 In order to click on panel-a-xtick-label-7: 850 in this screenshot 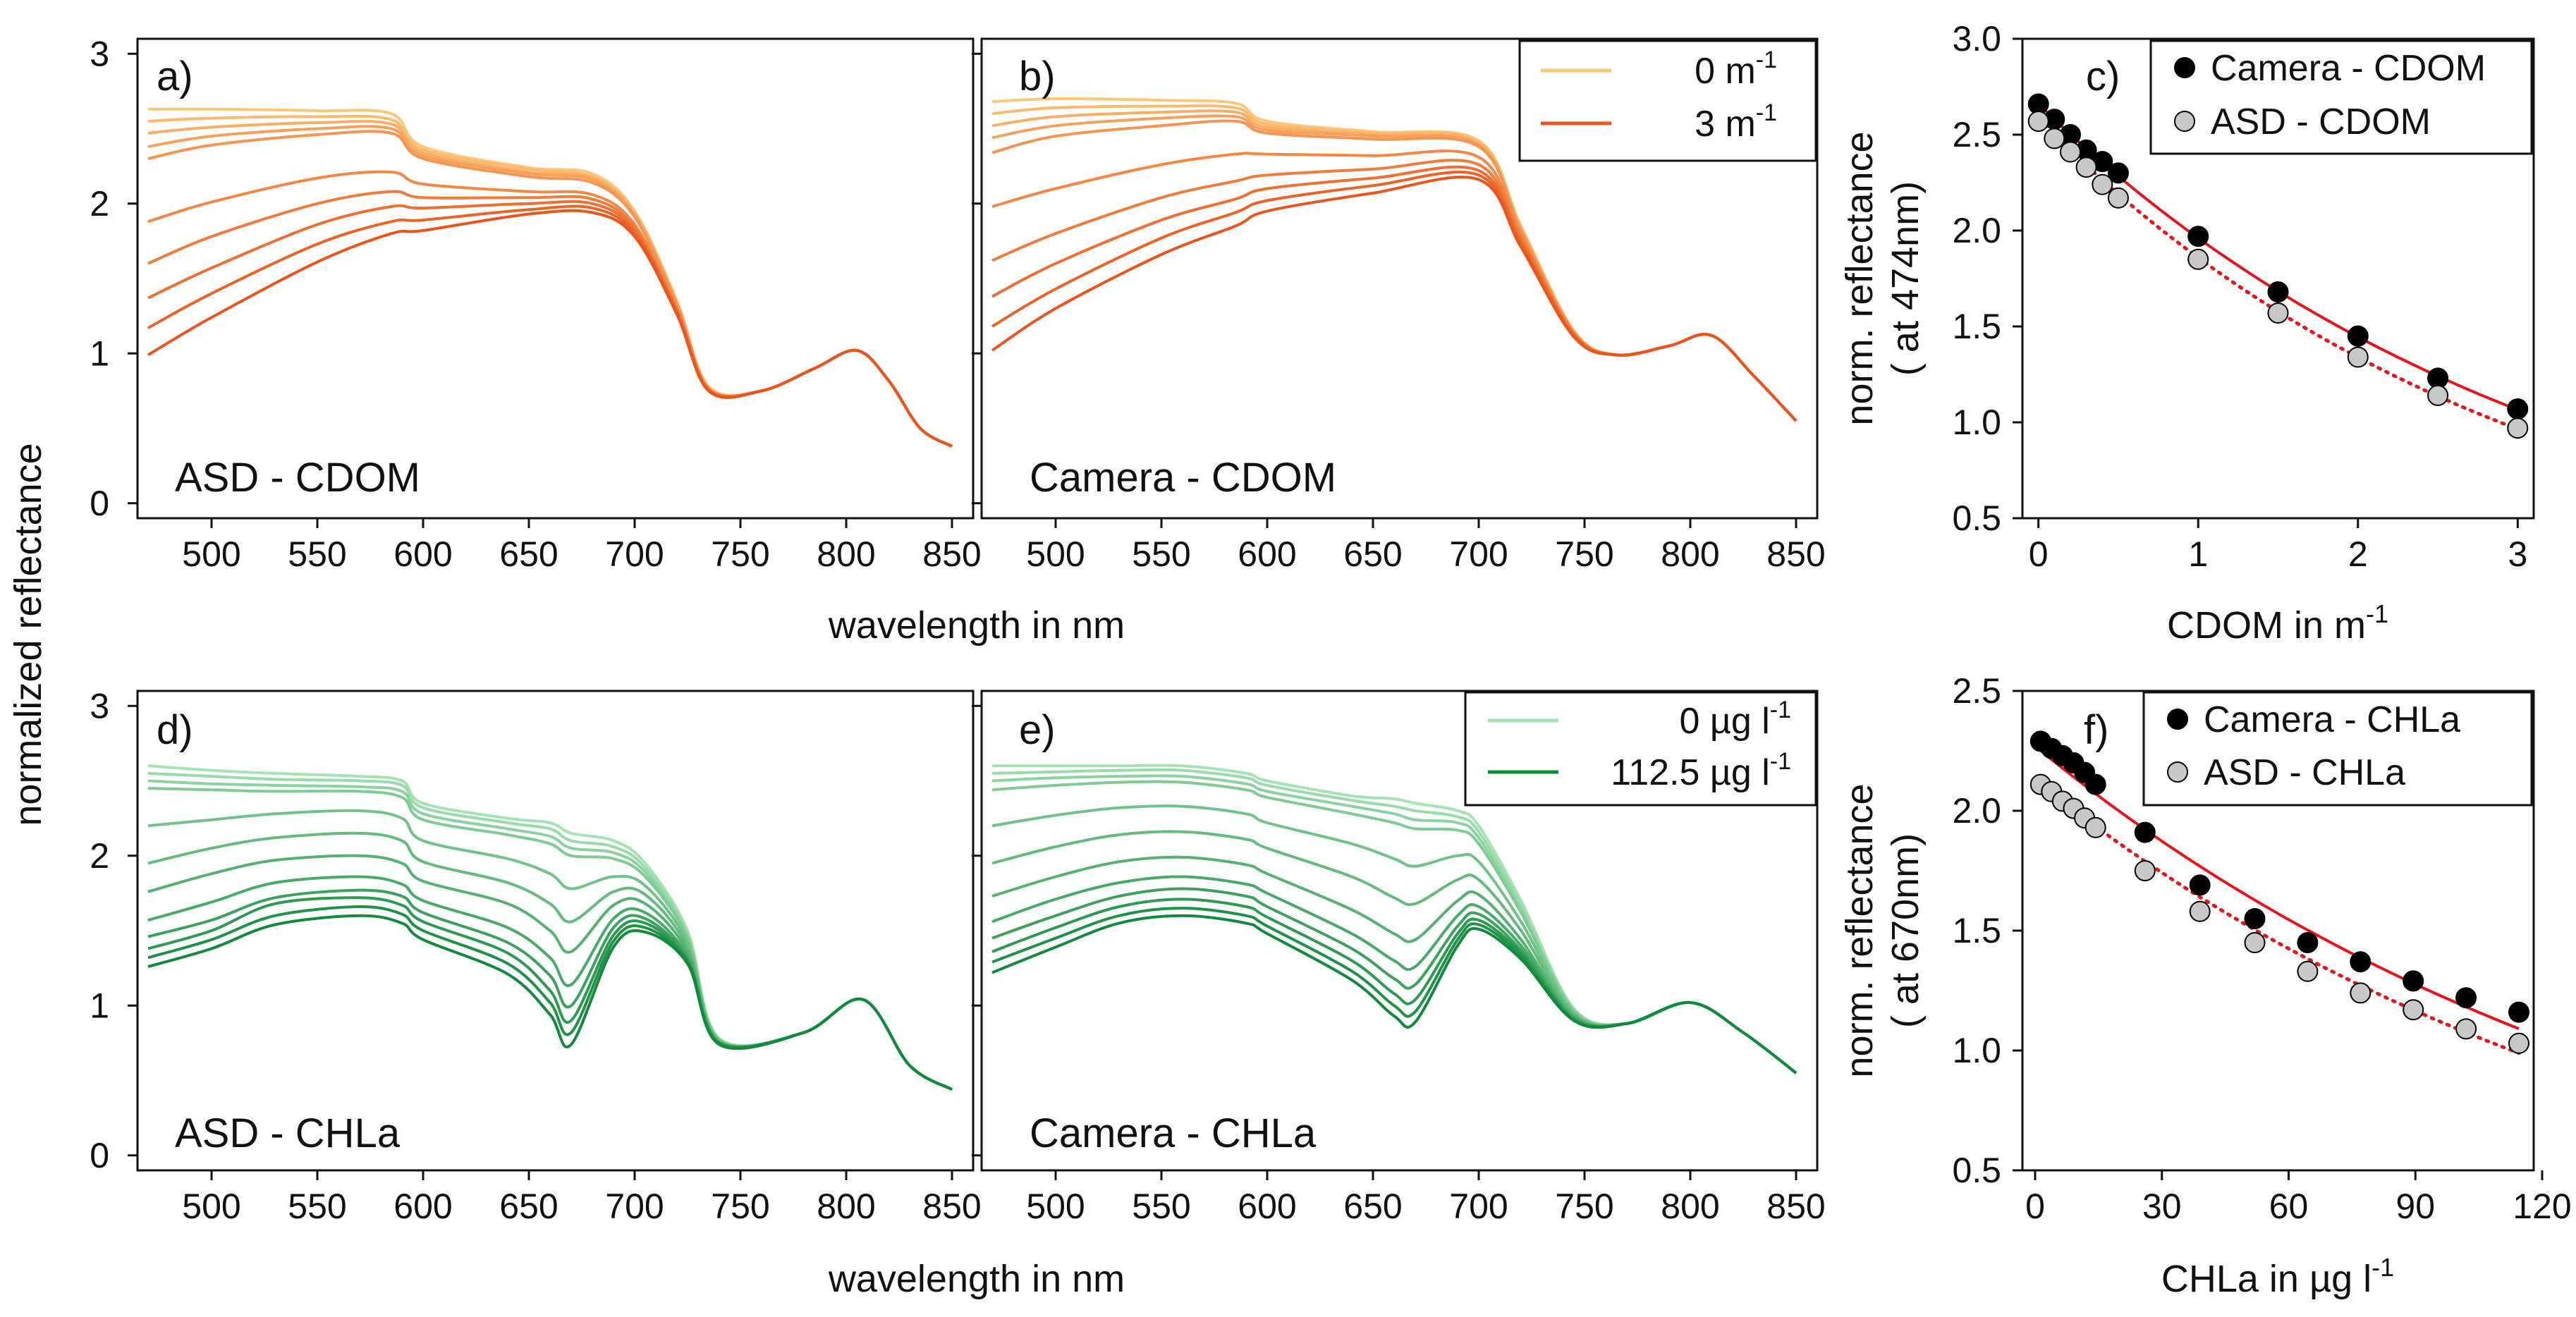, I will do `click(951, 554)`.